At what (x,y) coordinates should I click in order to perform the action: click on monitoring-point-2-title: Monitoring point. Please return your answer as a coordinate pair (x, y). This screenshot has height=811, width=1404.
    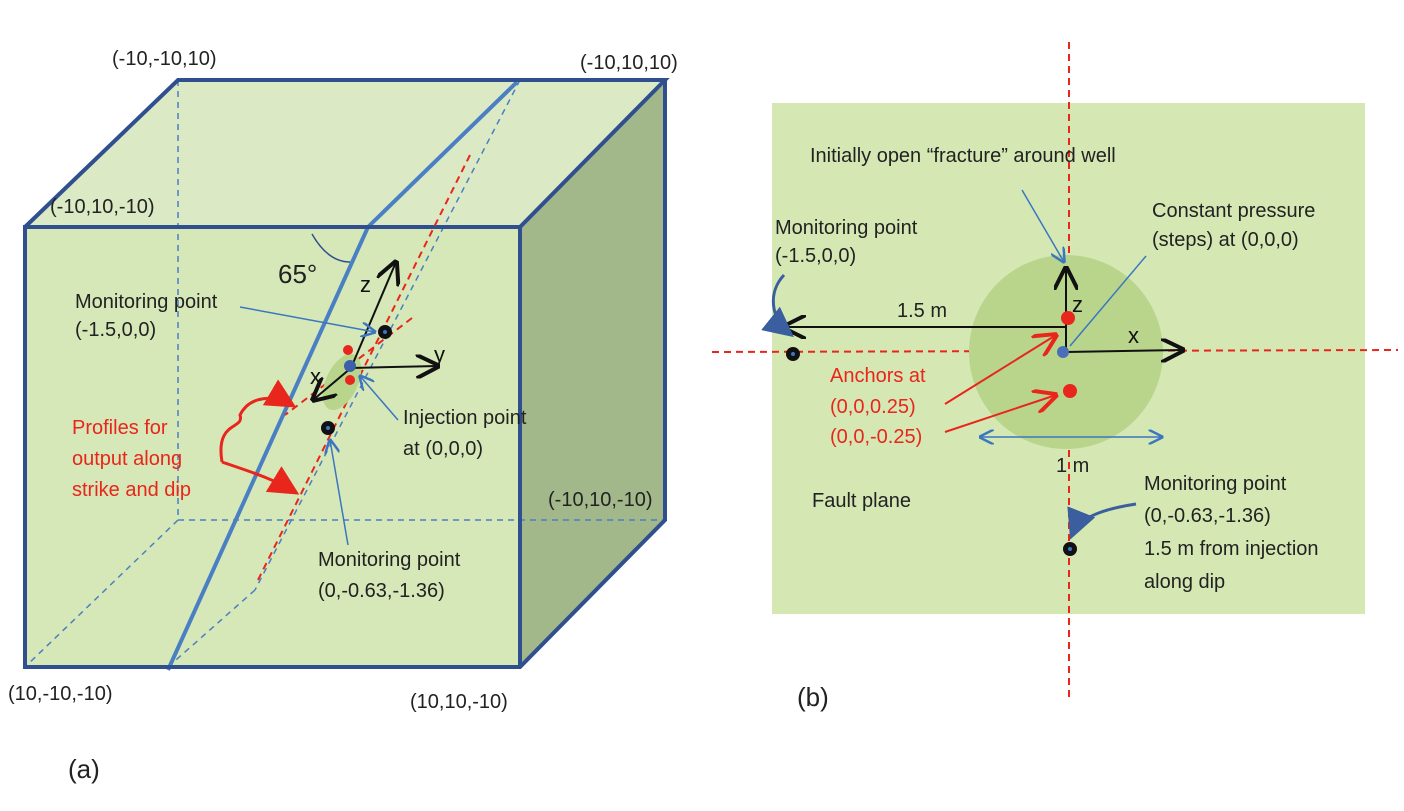
    Looking at the image, I should click on (389, 560).